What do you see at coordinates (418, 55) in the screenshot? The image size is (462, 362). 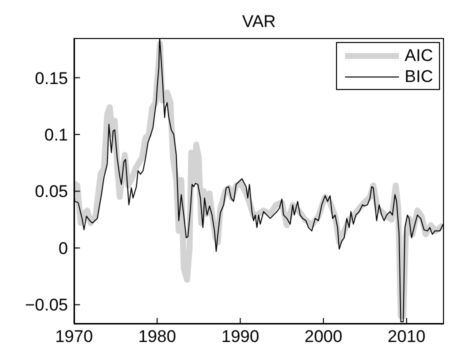 I see `legend-label: AIC` at bounding box center [418, 55].